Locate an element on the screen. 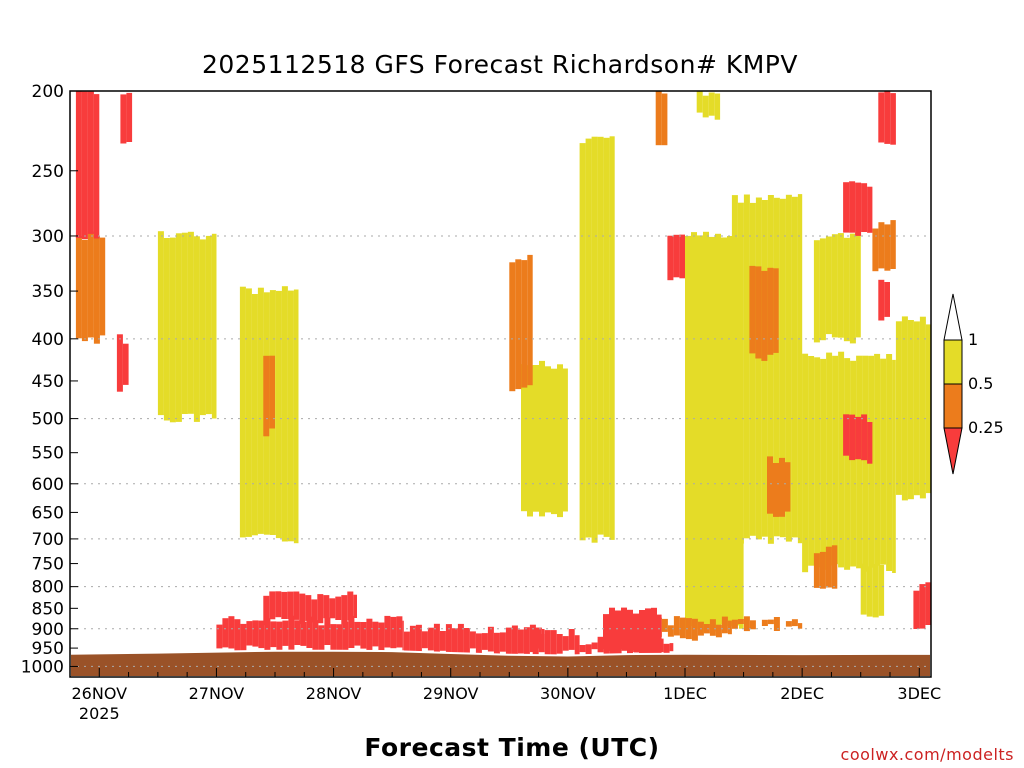  color-legend: 1 0.5 0.25 is located at coordinates (973, 384).